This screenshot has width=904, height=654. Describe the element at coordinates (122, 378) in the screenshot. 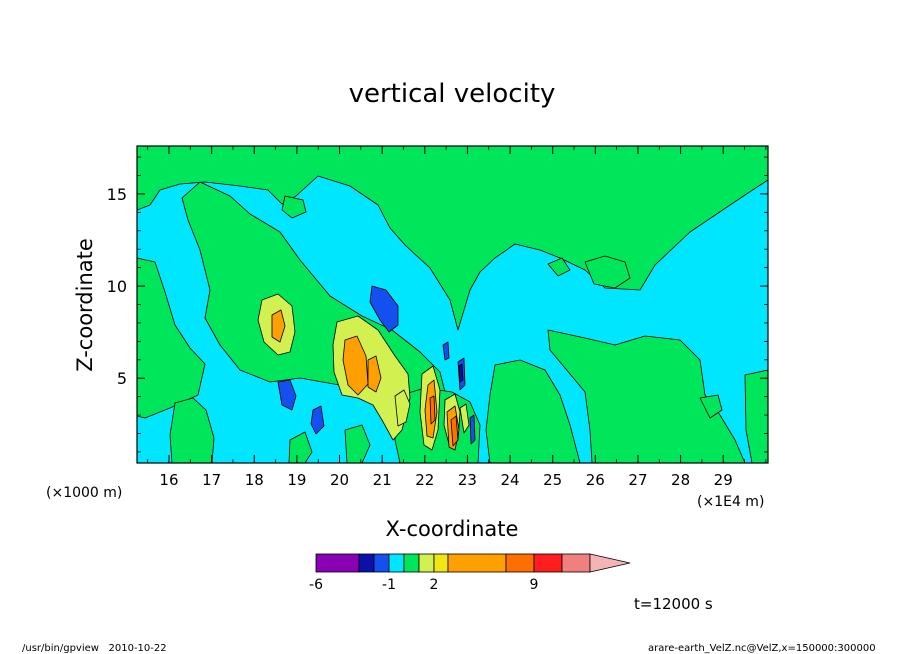

I see `y-tick-label: 5` at that location.